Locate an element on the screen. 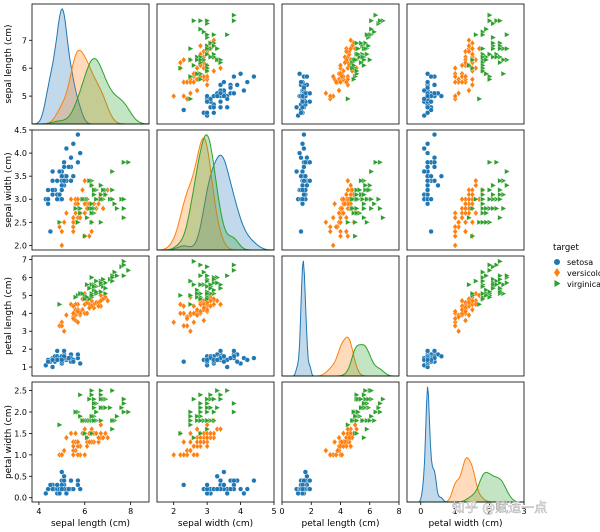  x-tick-label: 2 is located at coordinates (311, 511).